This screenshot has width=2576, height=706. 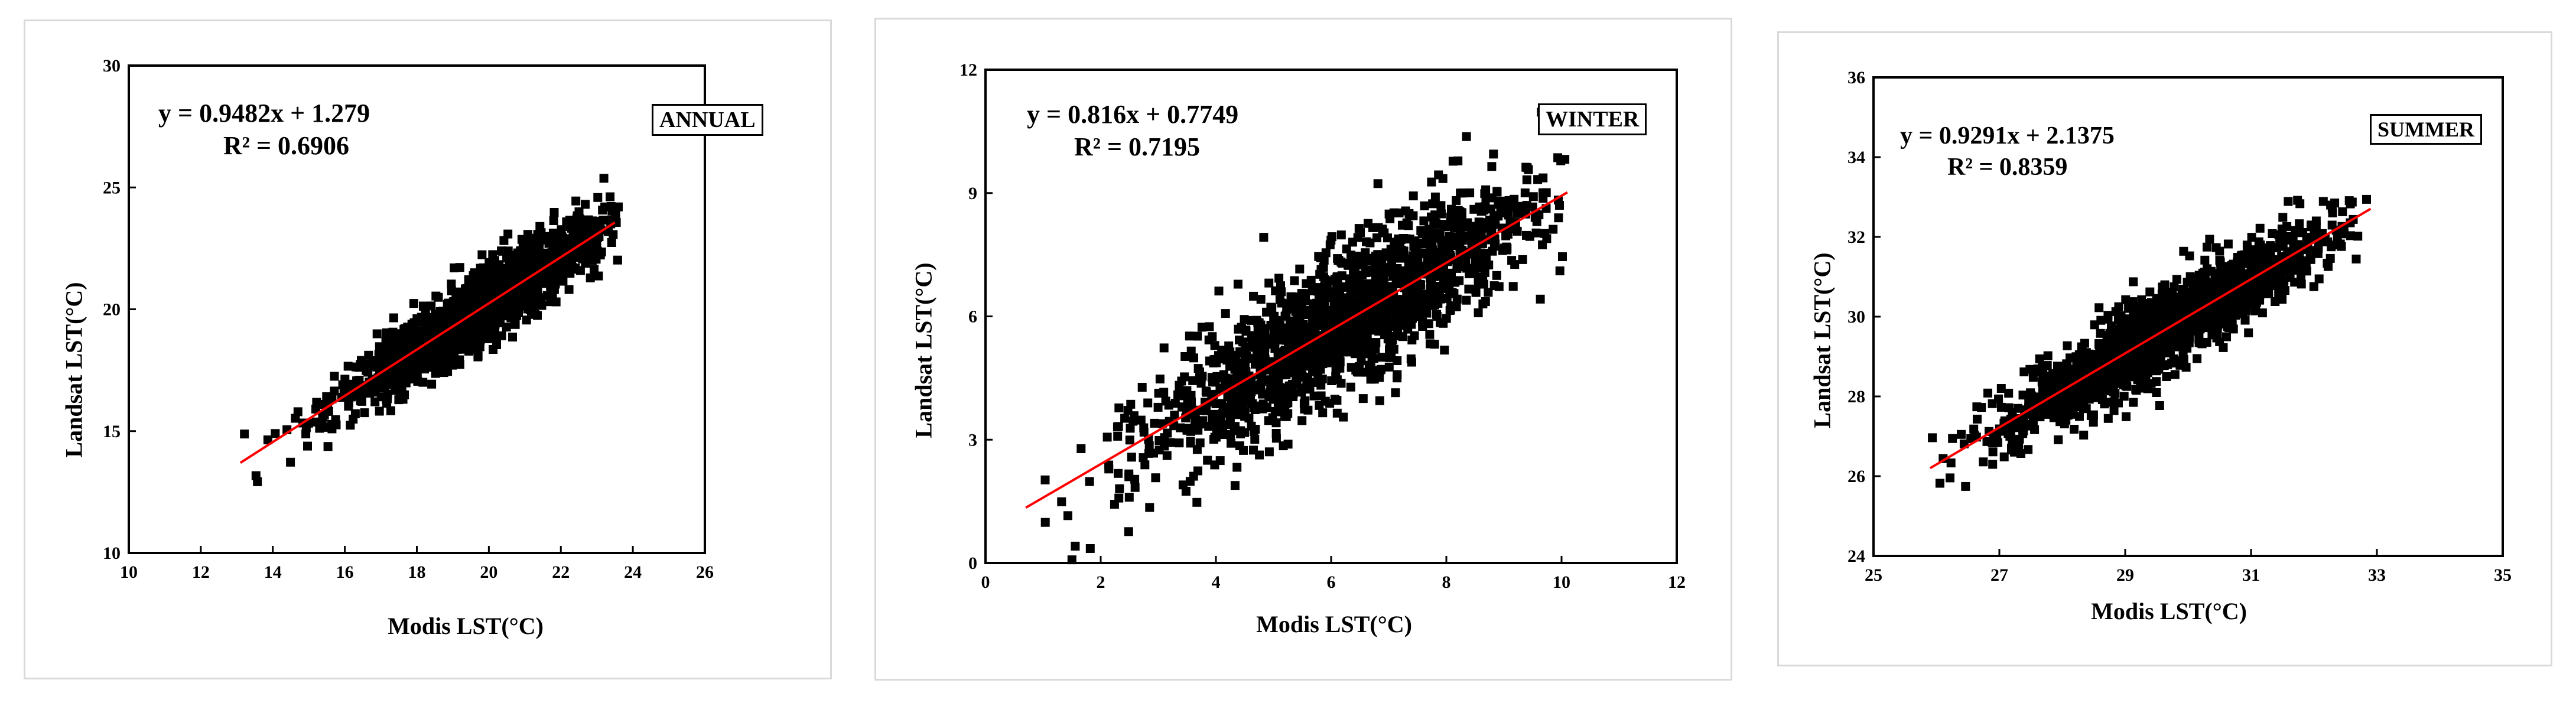 What do you see at coordinates (112, 188) in the screenshot?
I see `y-tick-label: 25` at bounding box center [112, 188].